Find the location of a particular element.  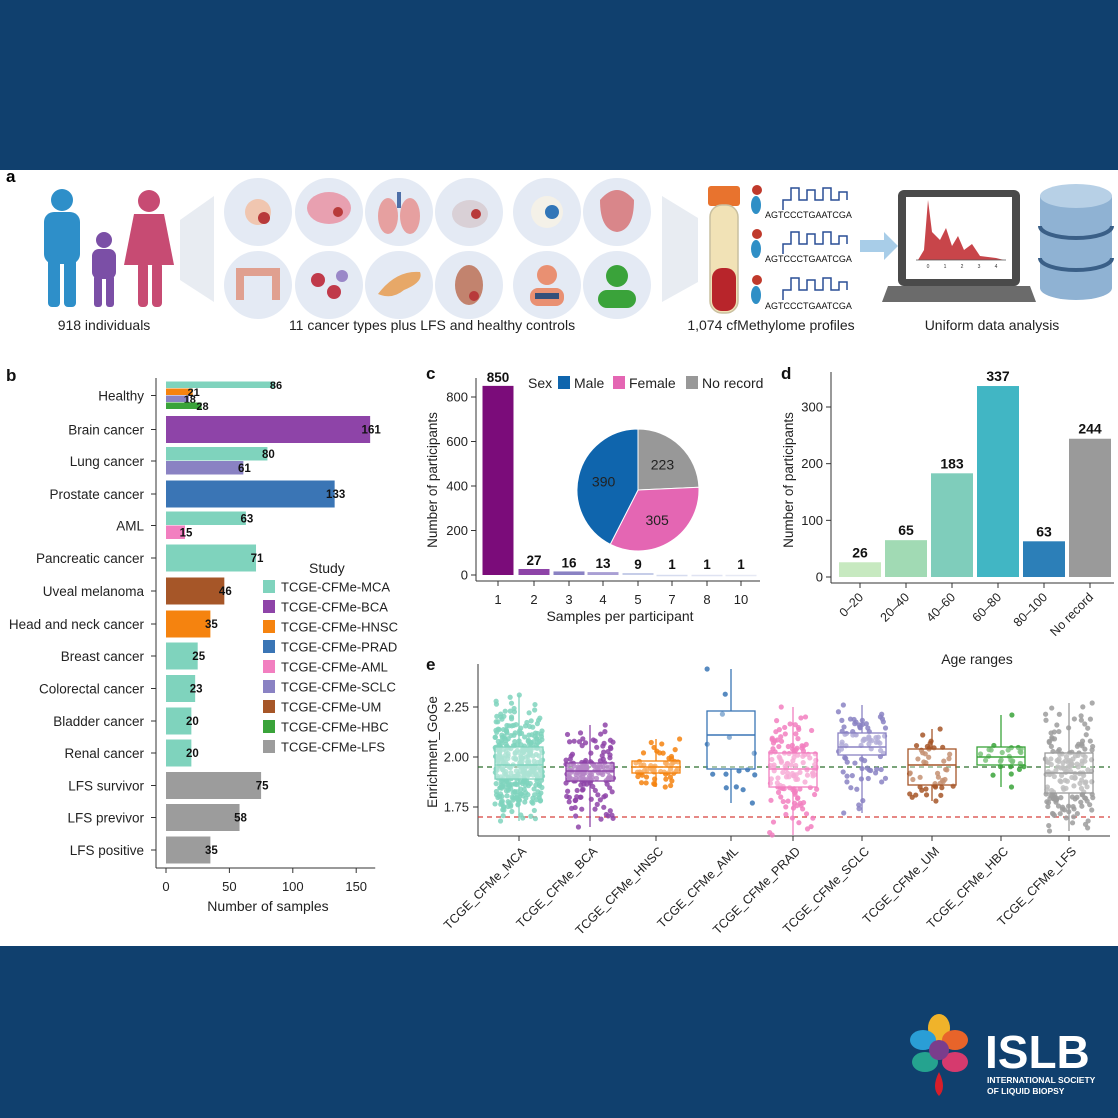

logo-line-2: OF LIQUID BIOPSY is located at coordinates (1026, 1091).